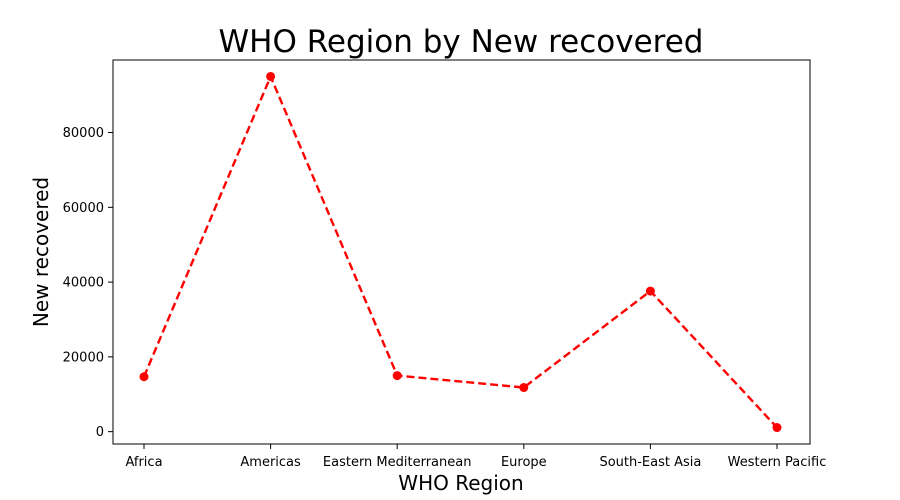 The image size is (900, 500). What do you see at coordinates (777, 462) in the screenshot?
I see `x-tick-label: Western Pacific` at bounding box center [777, 462].